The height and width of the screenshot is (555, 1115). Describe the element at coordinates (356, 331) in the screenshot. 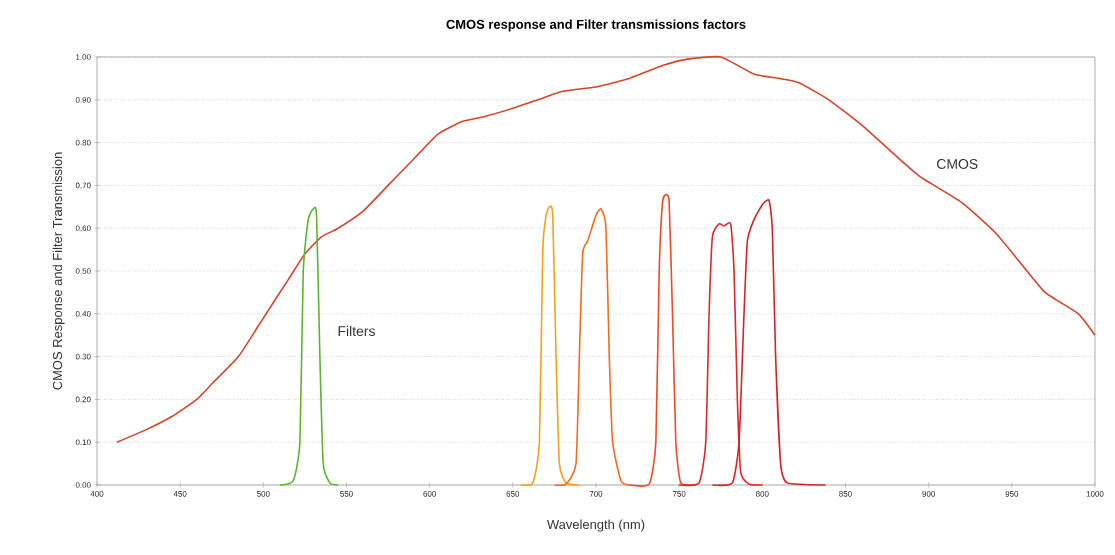

I see `annotation: Filters` at that location.